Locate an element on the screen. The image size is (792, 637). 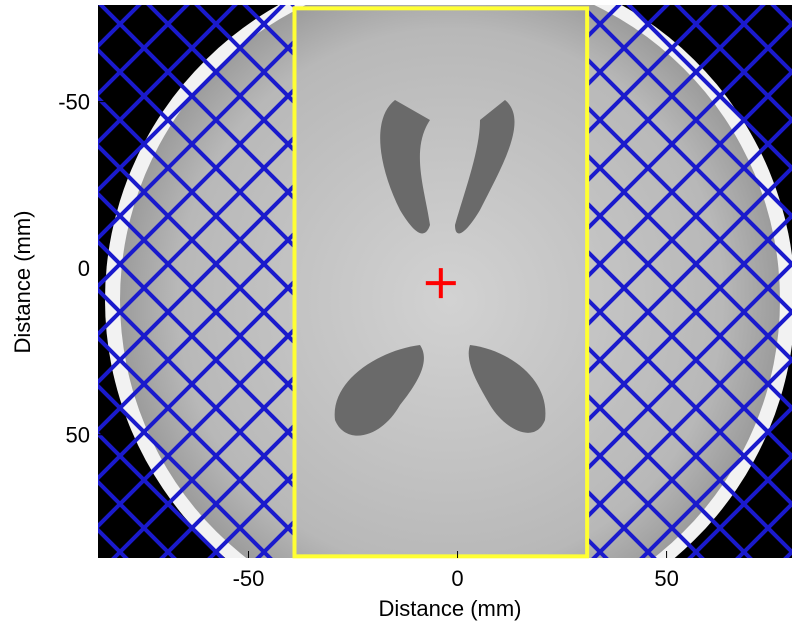
x-axis-label: Distance (mm) is located at coordinates (449, 608).